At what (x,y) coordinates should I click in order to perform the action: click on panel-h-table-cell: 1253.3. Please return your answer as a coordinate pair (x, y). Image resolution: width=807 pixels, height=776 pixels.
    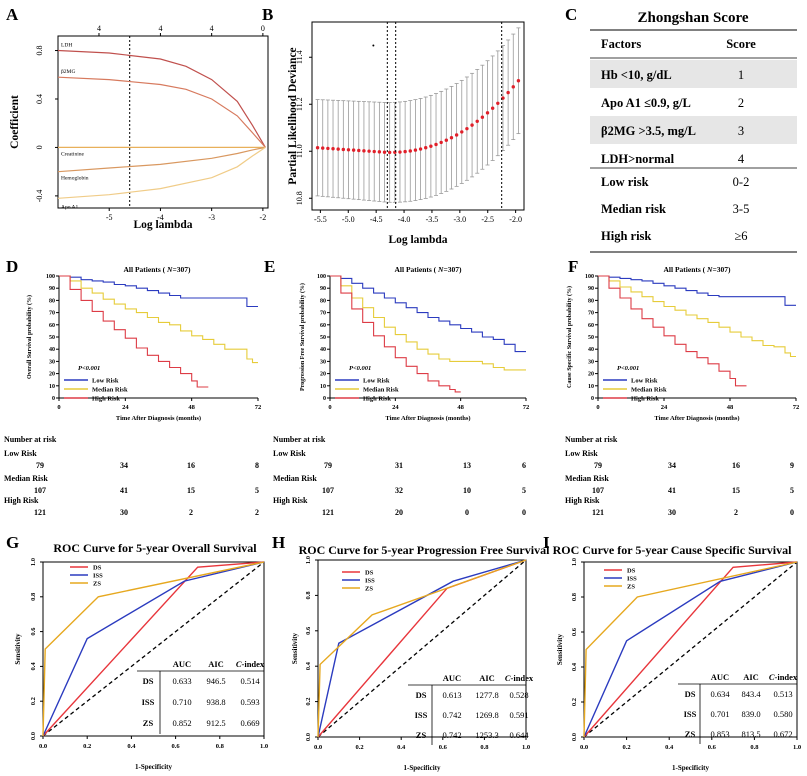
    Looking at the image, I should click on (486, 735).